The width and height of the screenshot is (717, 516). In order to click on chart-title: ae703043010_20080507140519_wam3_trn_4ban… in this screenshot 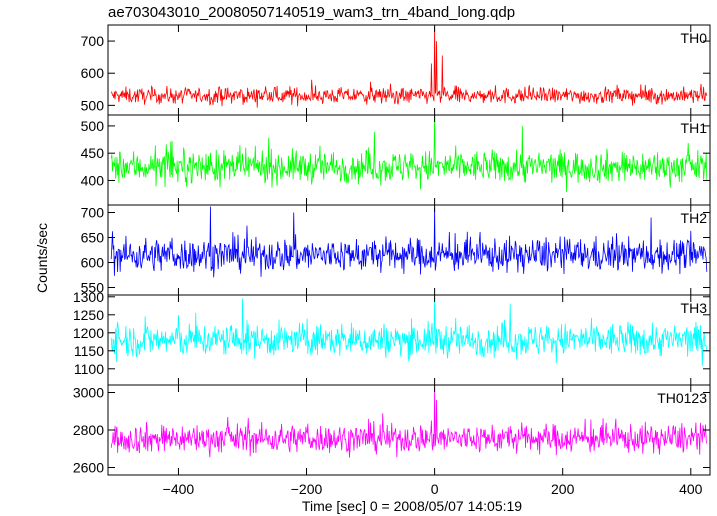, I will do `click(312, 12)`.